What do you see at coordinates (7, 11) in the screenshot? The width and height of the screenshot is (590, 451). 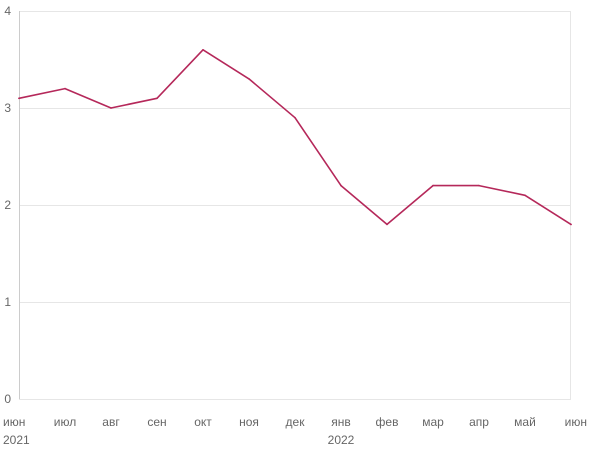 I see `y-tick-label: 4` at bounding box center [7, 11].